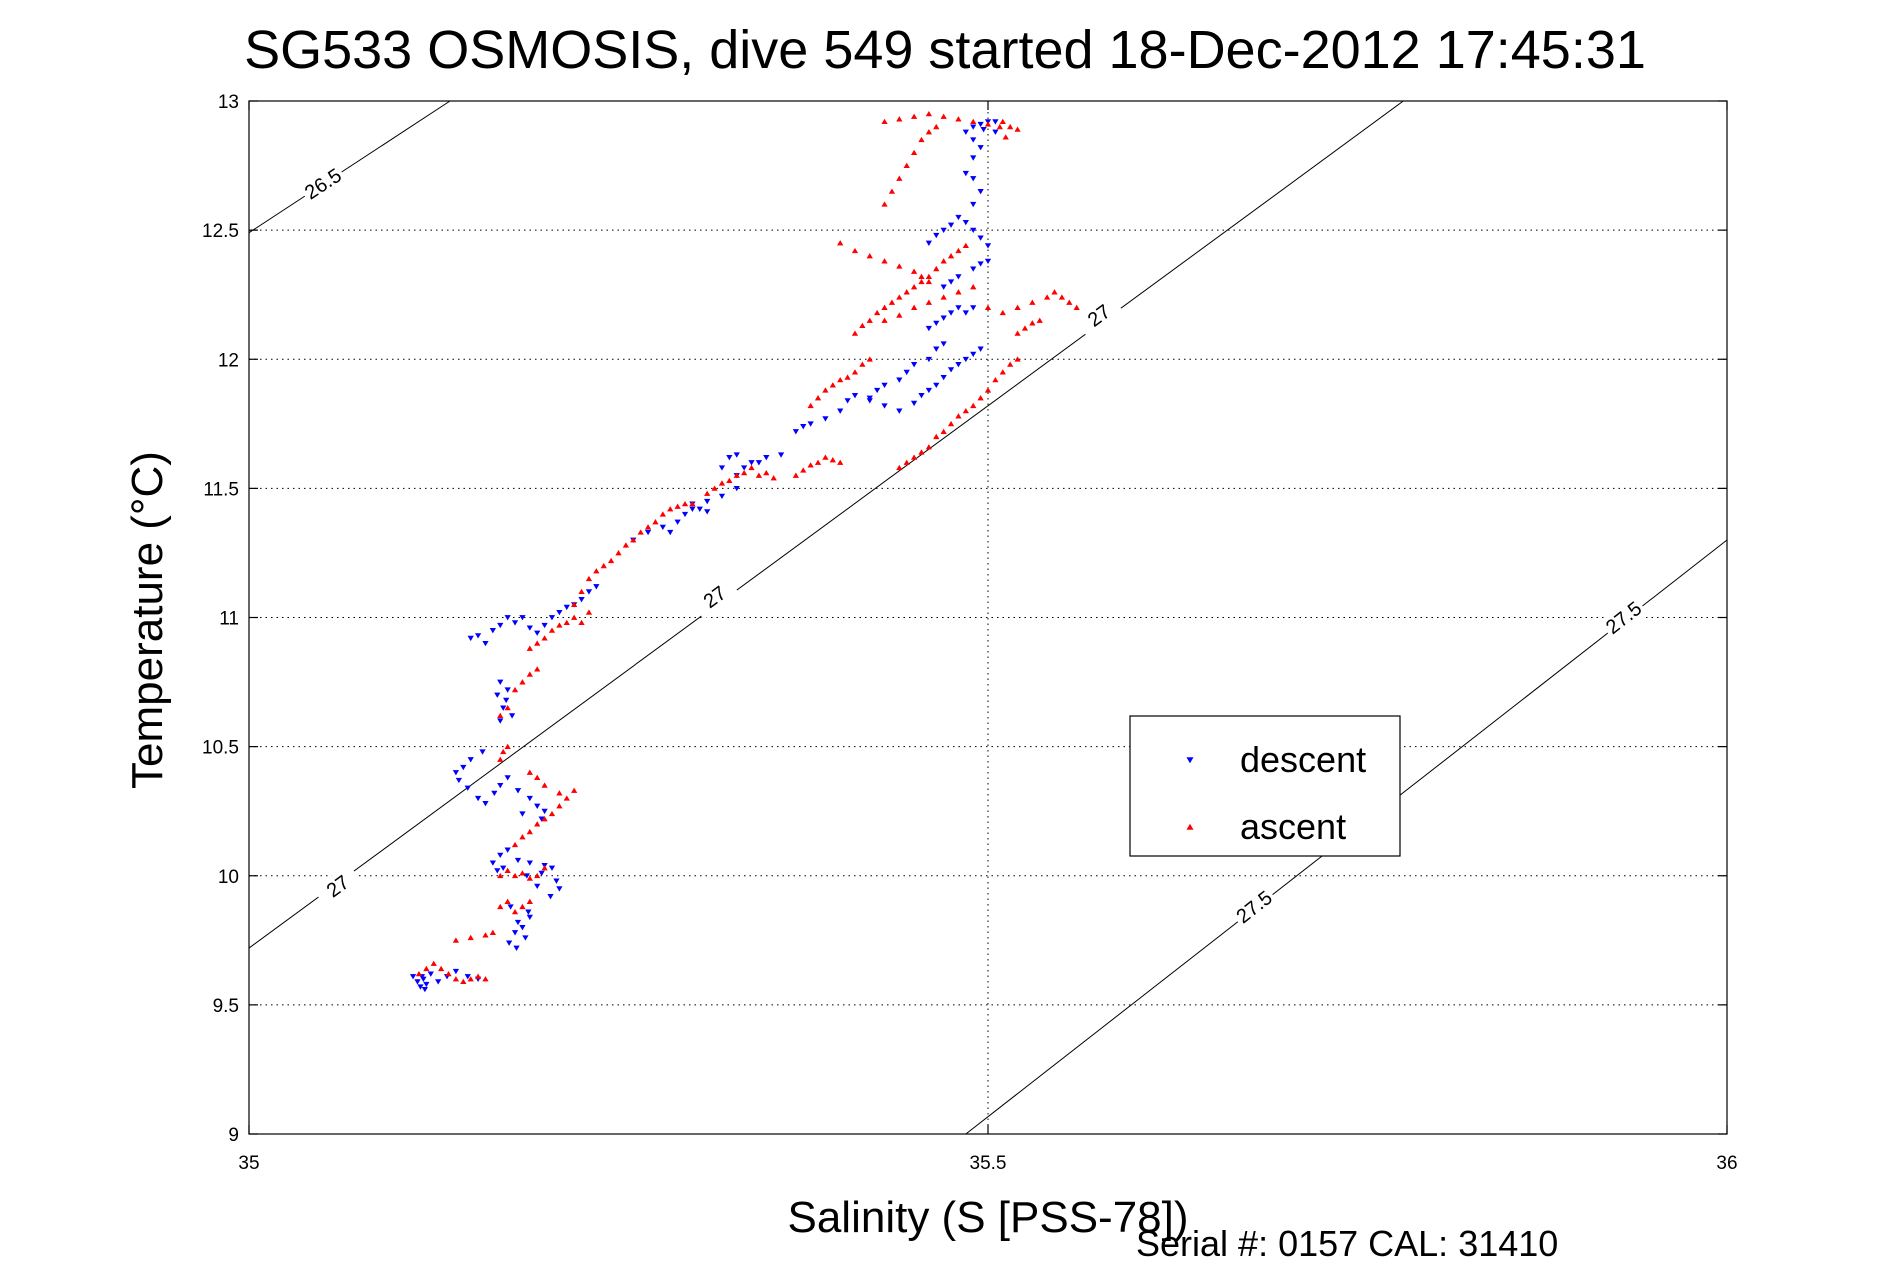 Image resolution: width=1891 pixels, height=1262 pixels. What do you see at coordinates (988, 1163) in the screenshot?
I see `x-tick-label: 35.5` at bounding box center [988, 1163].